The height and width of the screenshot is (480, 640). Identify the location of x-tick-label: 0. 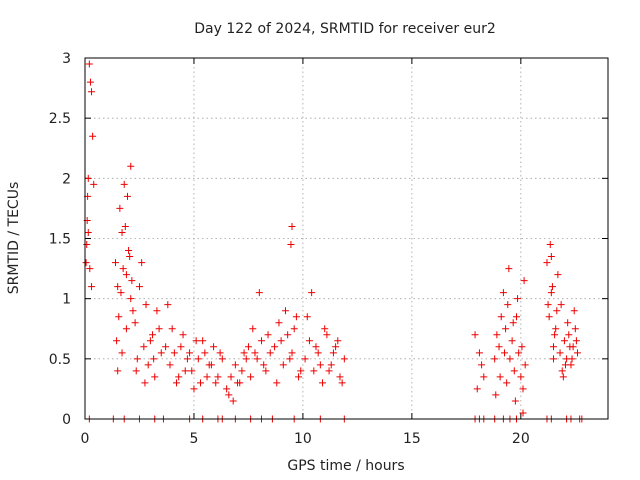
(85, 439).